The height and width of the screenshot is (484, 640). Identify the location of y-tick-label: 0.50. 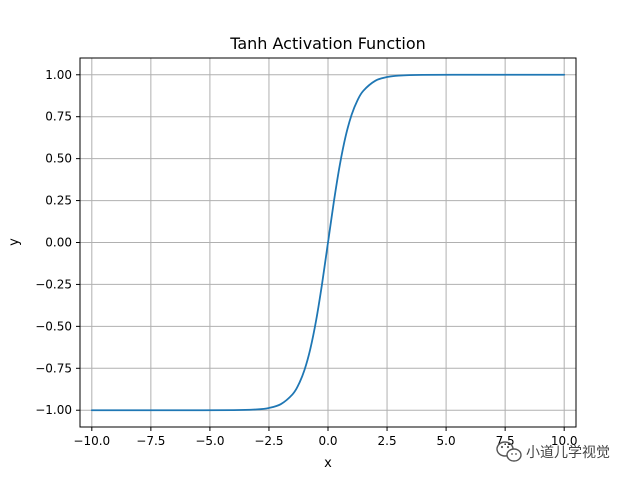
(58, 159).